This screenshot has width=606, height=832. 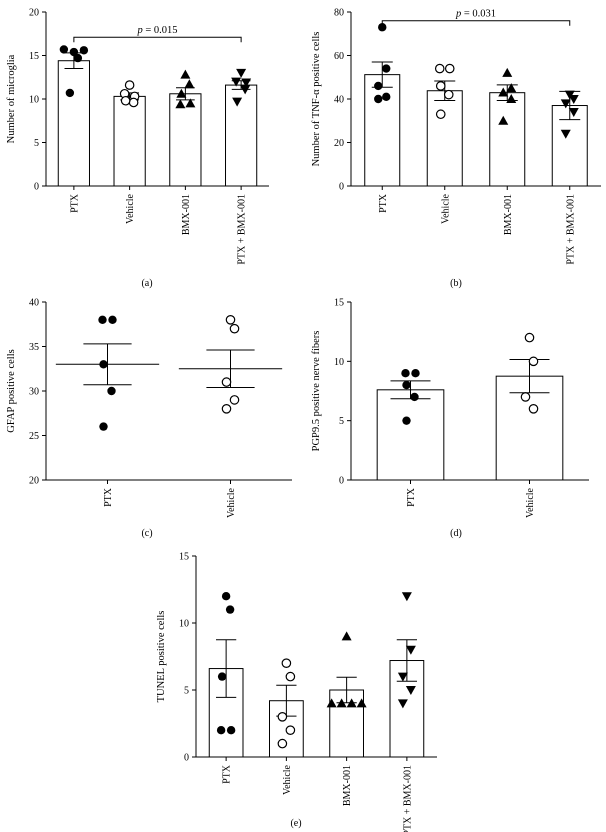 What do you see at coordinates (296, 823) in the screenshot?
I see `panel-label-e: (e)` at bounding box center [296, 823].